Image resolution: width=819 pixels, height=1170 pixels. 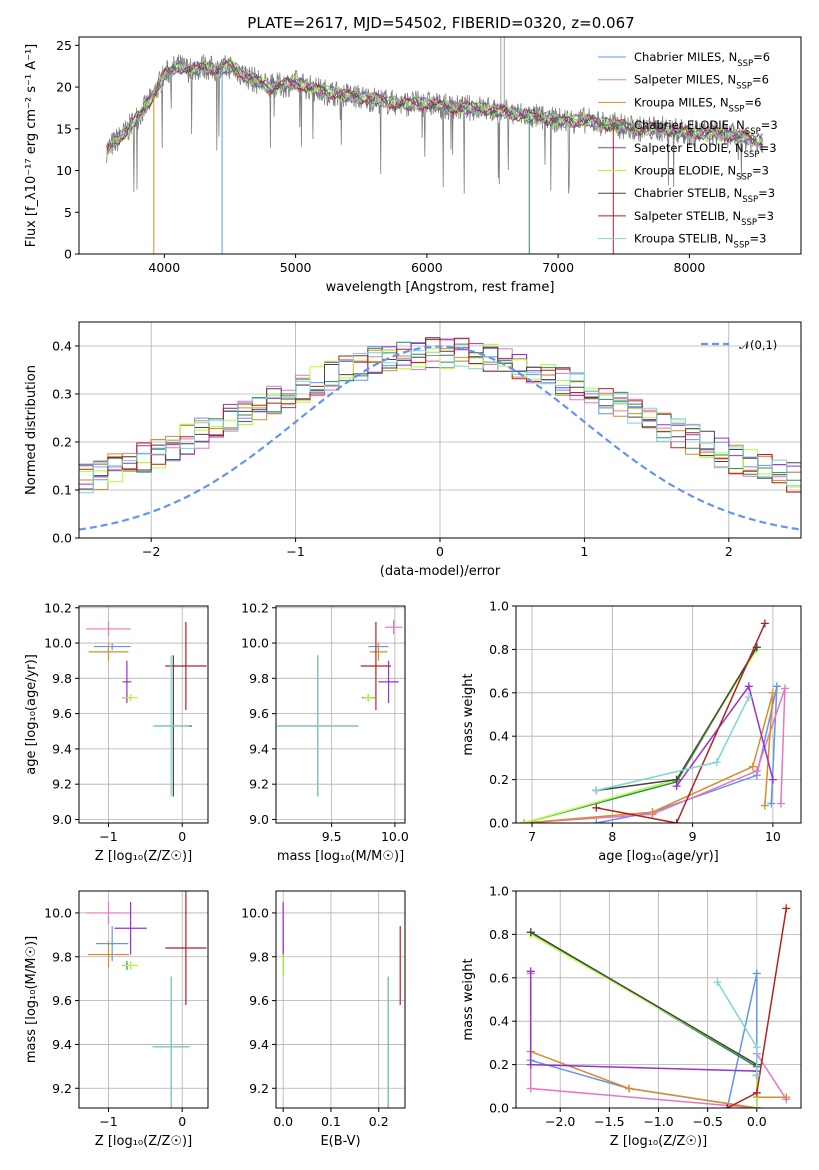 I want to click on x-tick-label: 0.2, so click(x=379, y=1121).